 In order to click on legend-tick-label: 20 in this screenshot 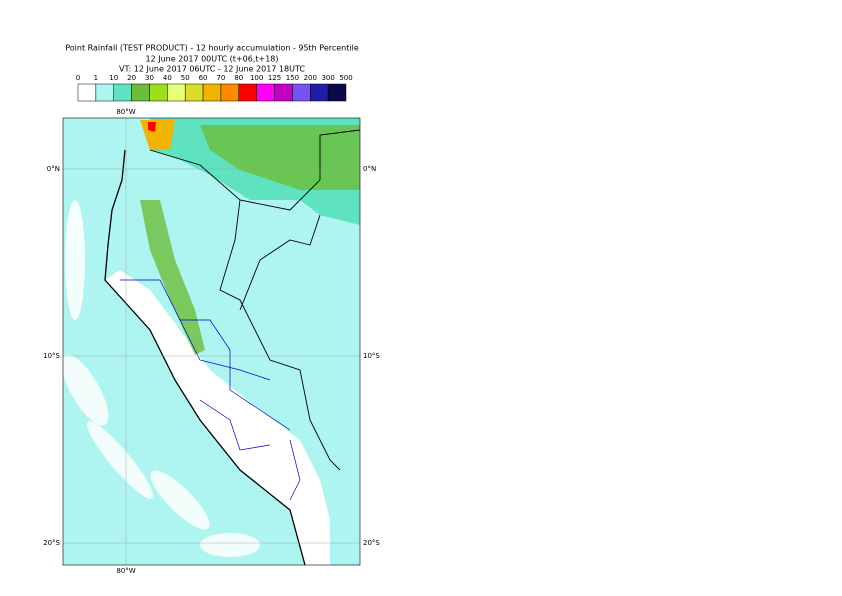, I will do `click(131, 78)`.